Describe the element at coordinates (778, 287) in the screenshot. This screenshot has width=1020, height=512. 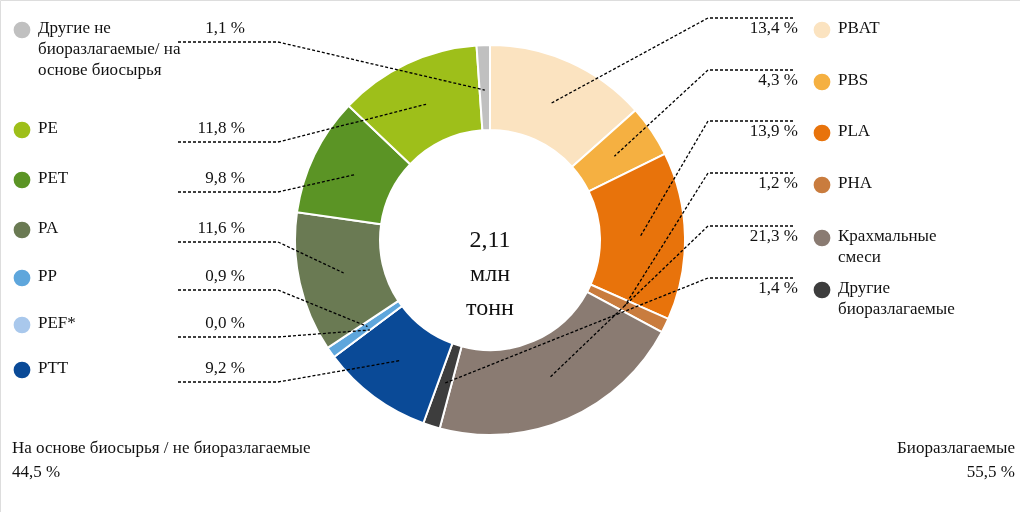
I see `data-label: 1,4 %` at that location.